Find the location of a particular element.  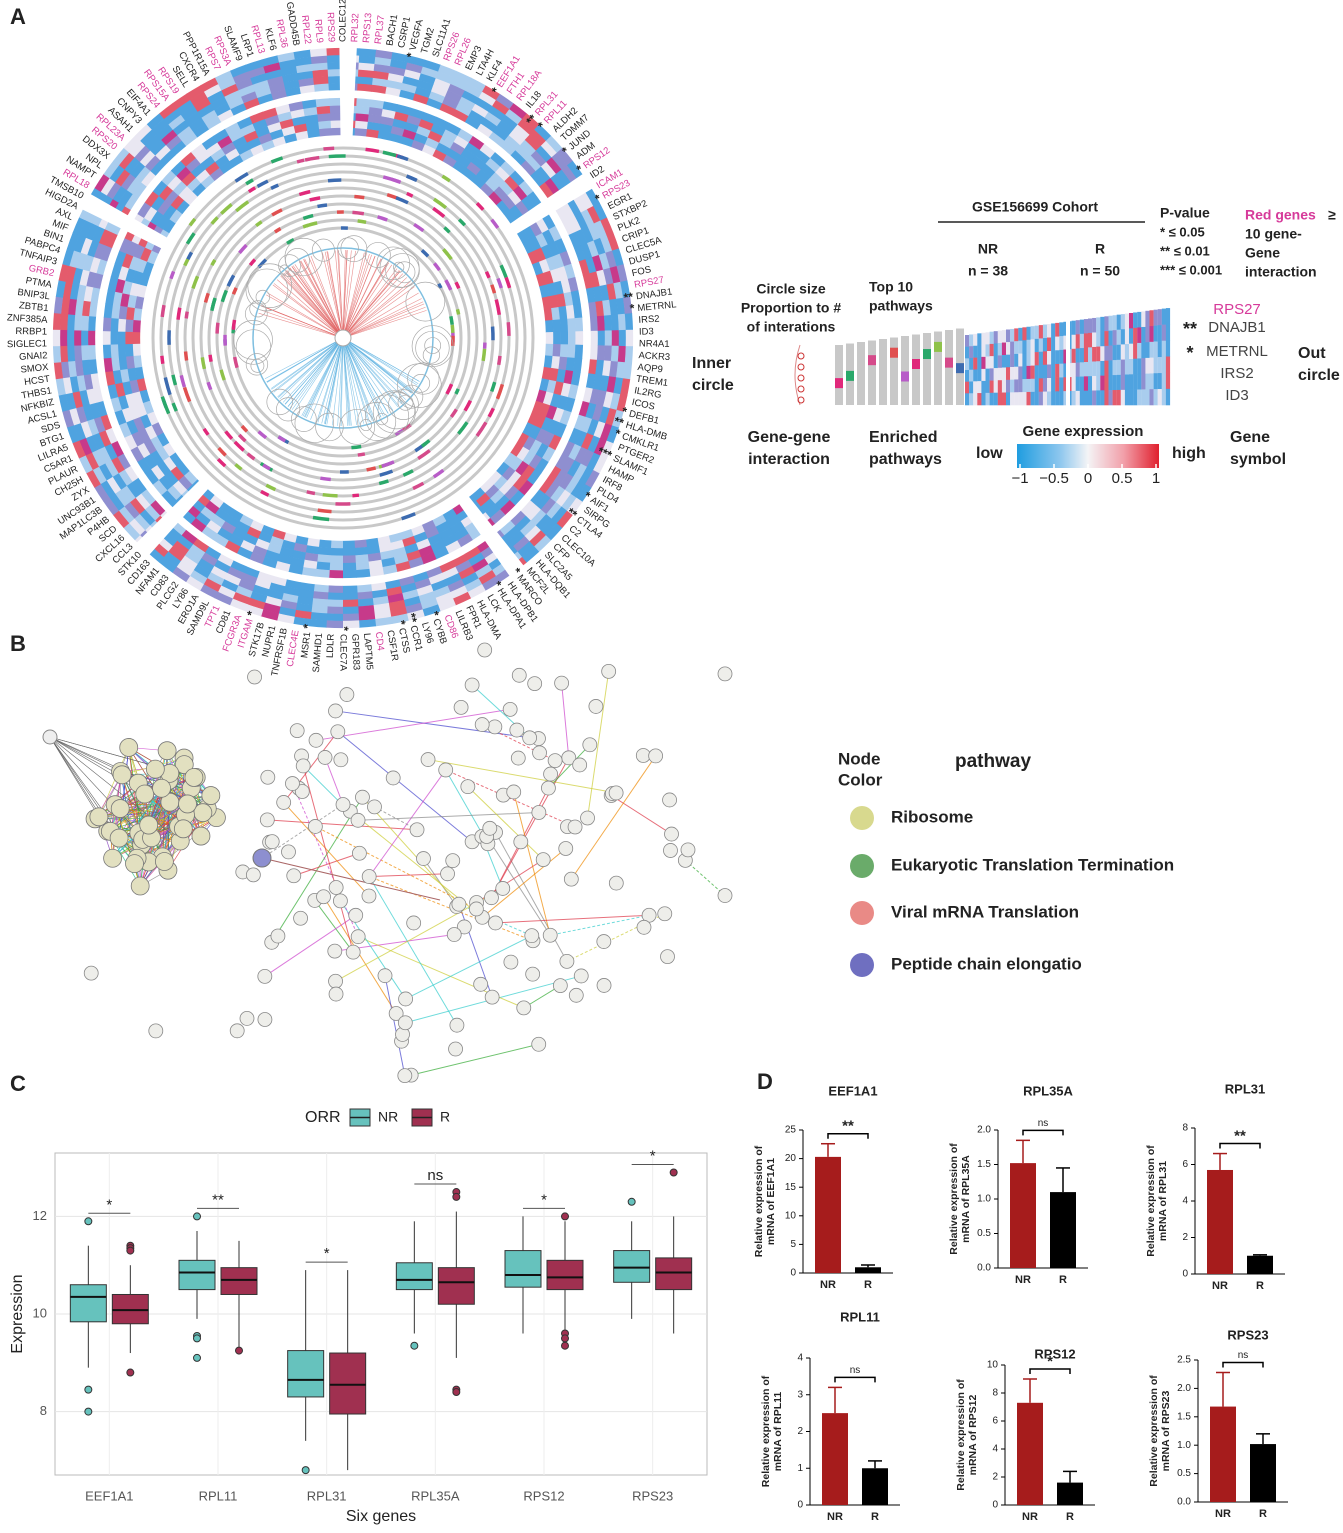

legend-title: ORR is located at coordinates (323, 1117).